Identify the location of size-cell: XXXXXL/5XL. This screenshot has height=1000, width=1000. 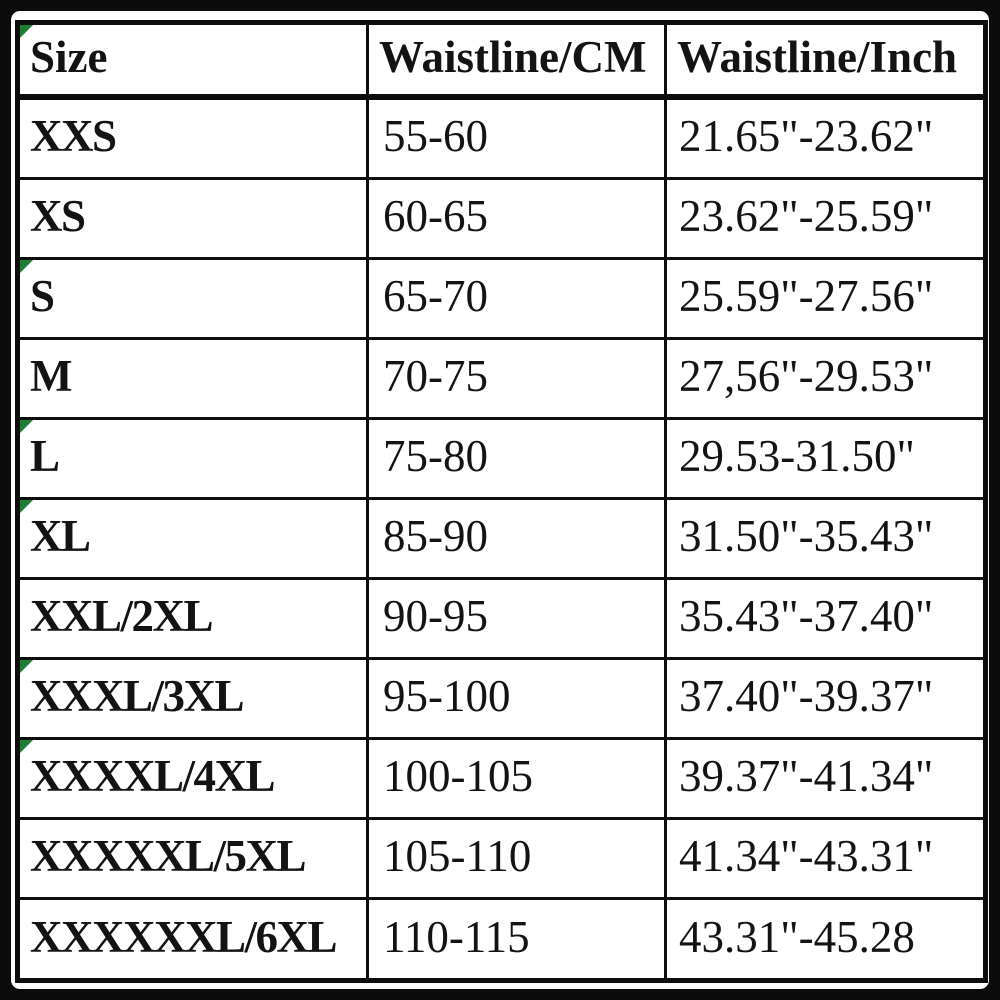
(192, 859).